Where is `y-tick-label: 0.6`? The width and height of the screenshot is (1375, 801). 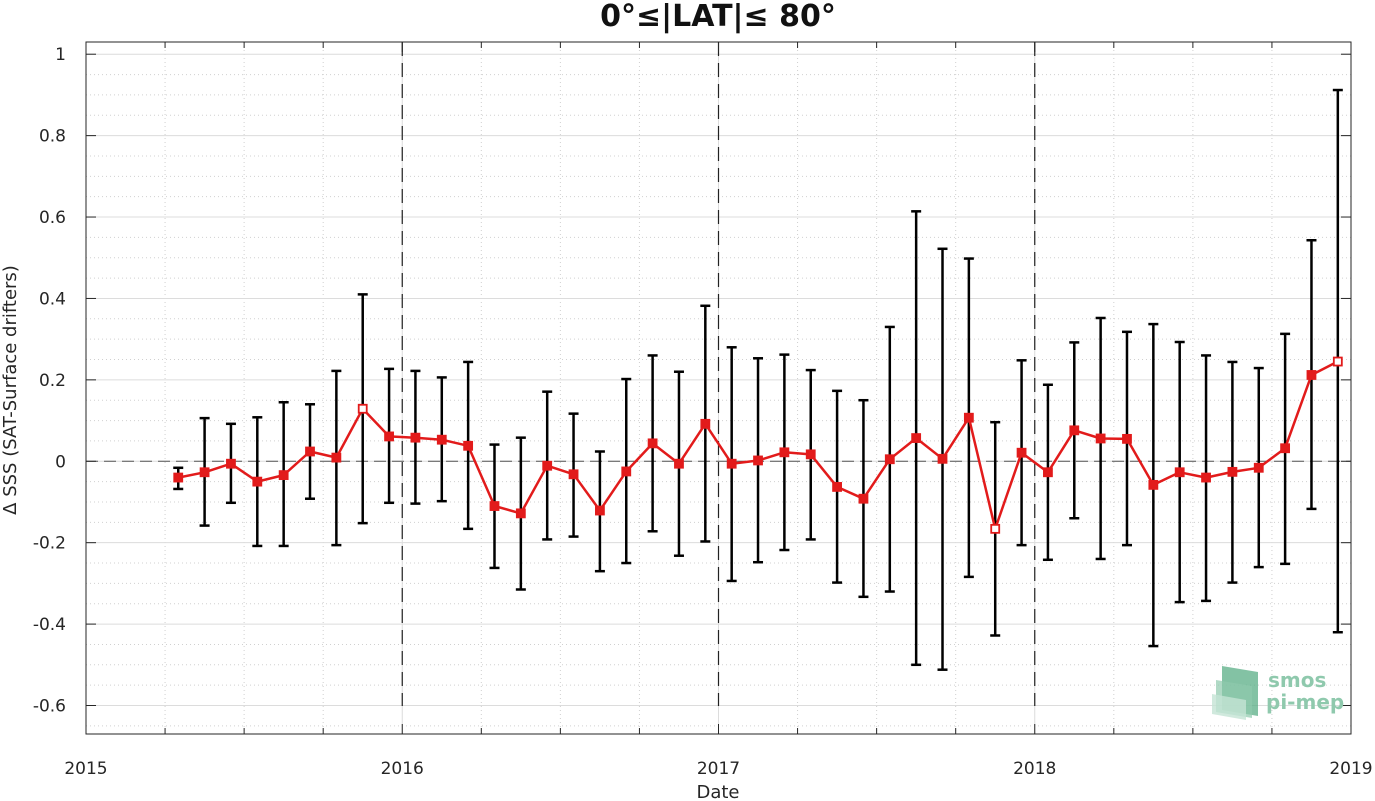
y-tick-label: 0.6 is located at coordinates (52, 218).